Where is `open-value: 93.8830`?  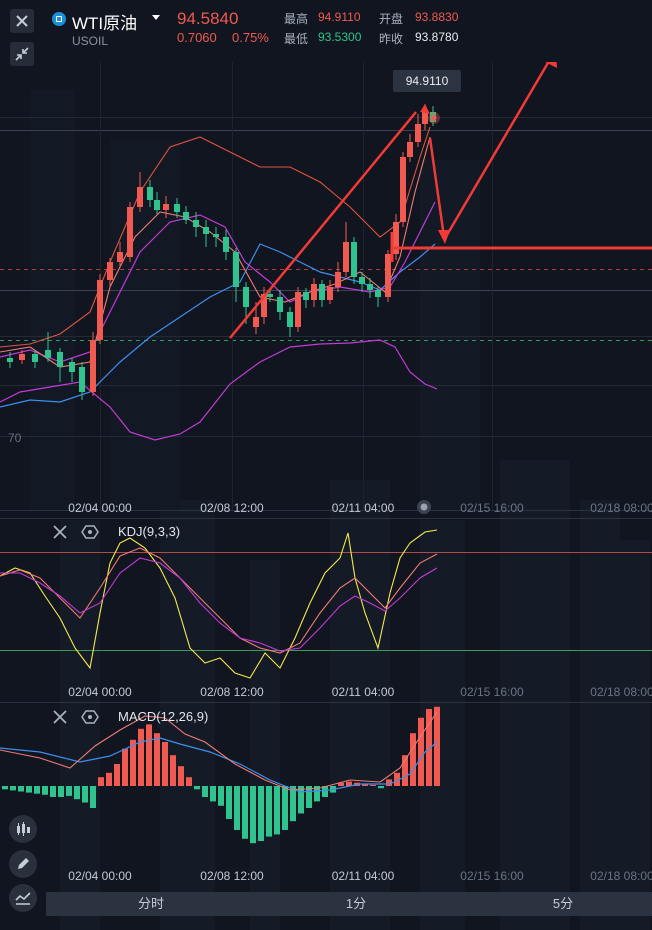 open-value: 93.8830 is located at coordinates (437, 17).